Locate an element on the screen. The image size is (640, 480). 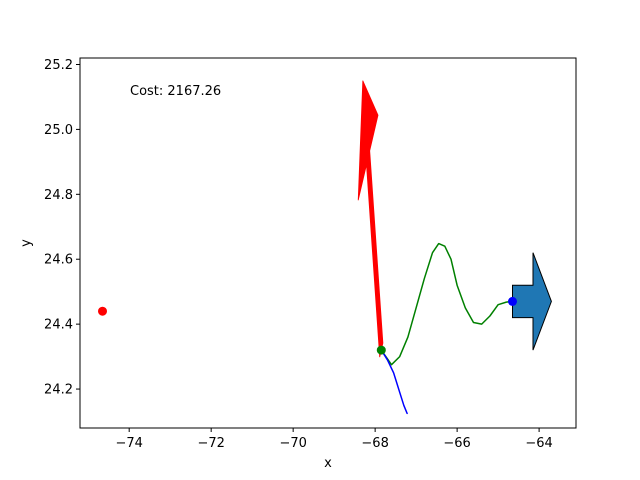
blue-path is located at coordinates (394, 382).